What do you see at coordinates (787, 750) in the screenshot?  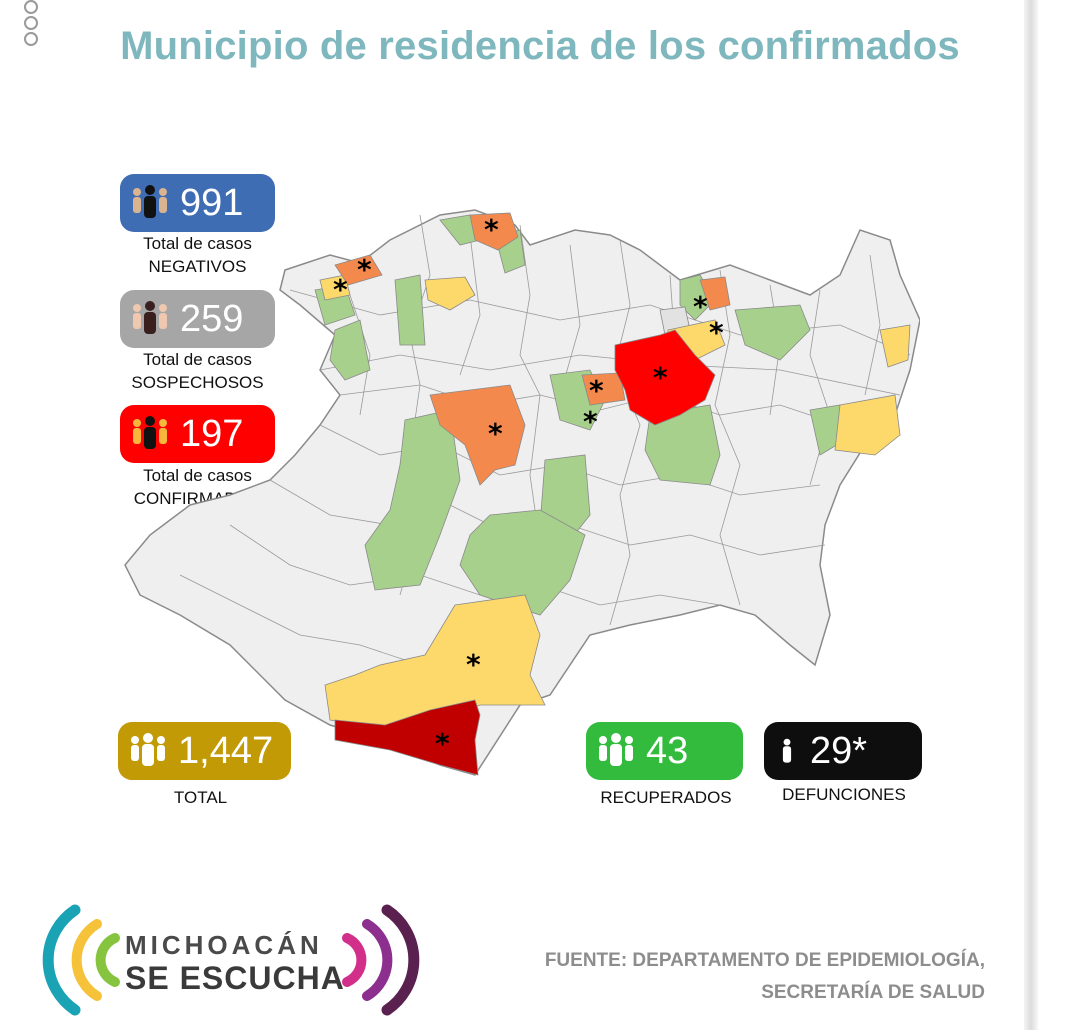 I see `person-icon` at bounding box center [787, 750].